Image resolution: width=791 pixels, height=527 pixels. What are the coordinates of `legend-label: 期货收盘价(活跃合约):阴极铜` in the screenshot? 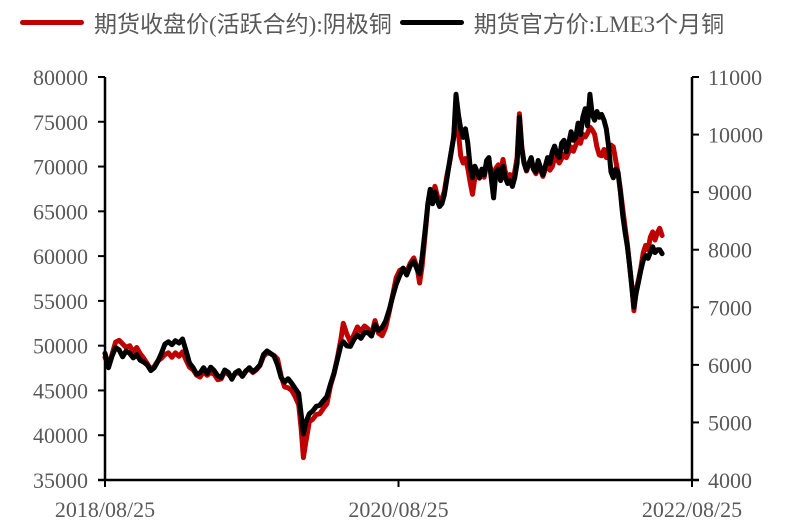 It's located at (243, 24).